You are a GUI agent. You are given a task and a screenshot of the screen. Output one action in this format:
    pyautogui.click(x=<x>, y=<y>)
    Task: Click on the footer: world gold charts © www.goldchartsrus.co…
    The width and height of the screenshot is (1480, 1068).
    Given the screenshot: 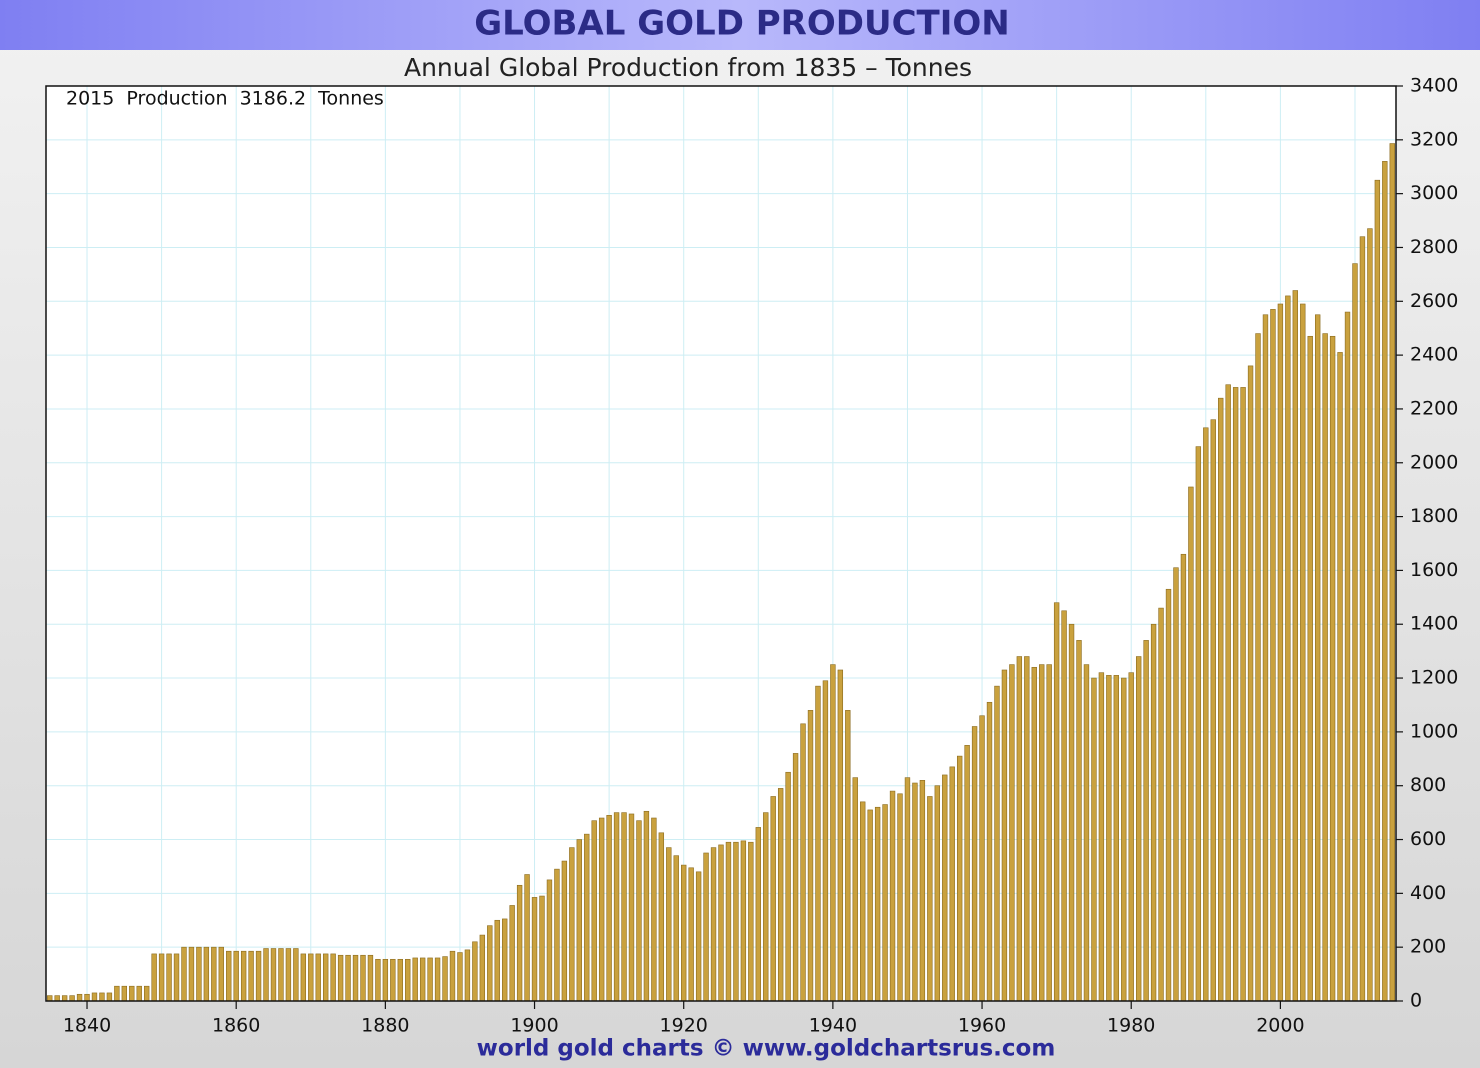 What is the action you would take?
    pyautogui.click(x=766, y=1049)
    